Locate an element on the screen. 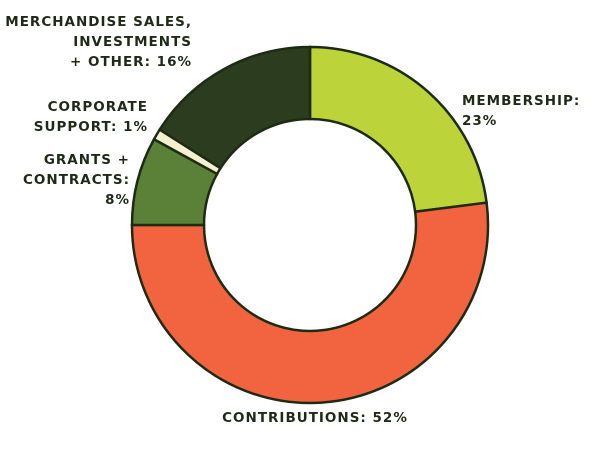 Image resolution: width=600 pixels, height=454 pixels. segment-label: MERCHANDISE SALES, is located at coordinates (98, 22).